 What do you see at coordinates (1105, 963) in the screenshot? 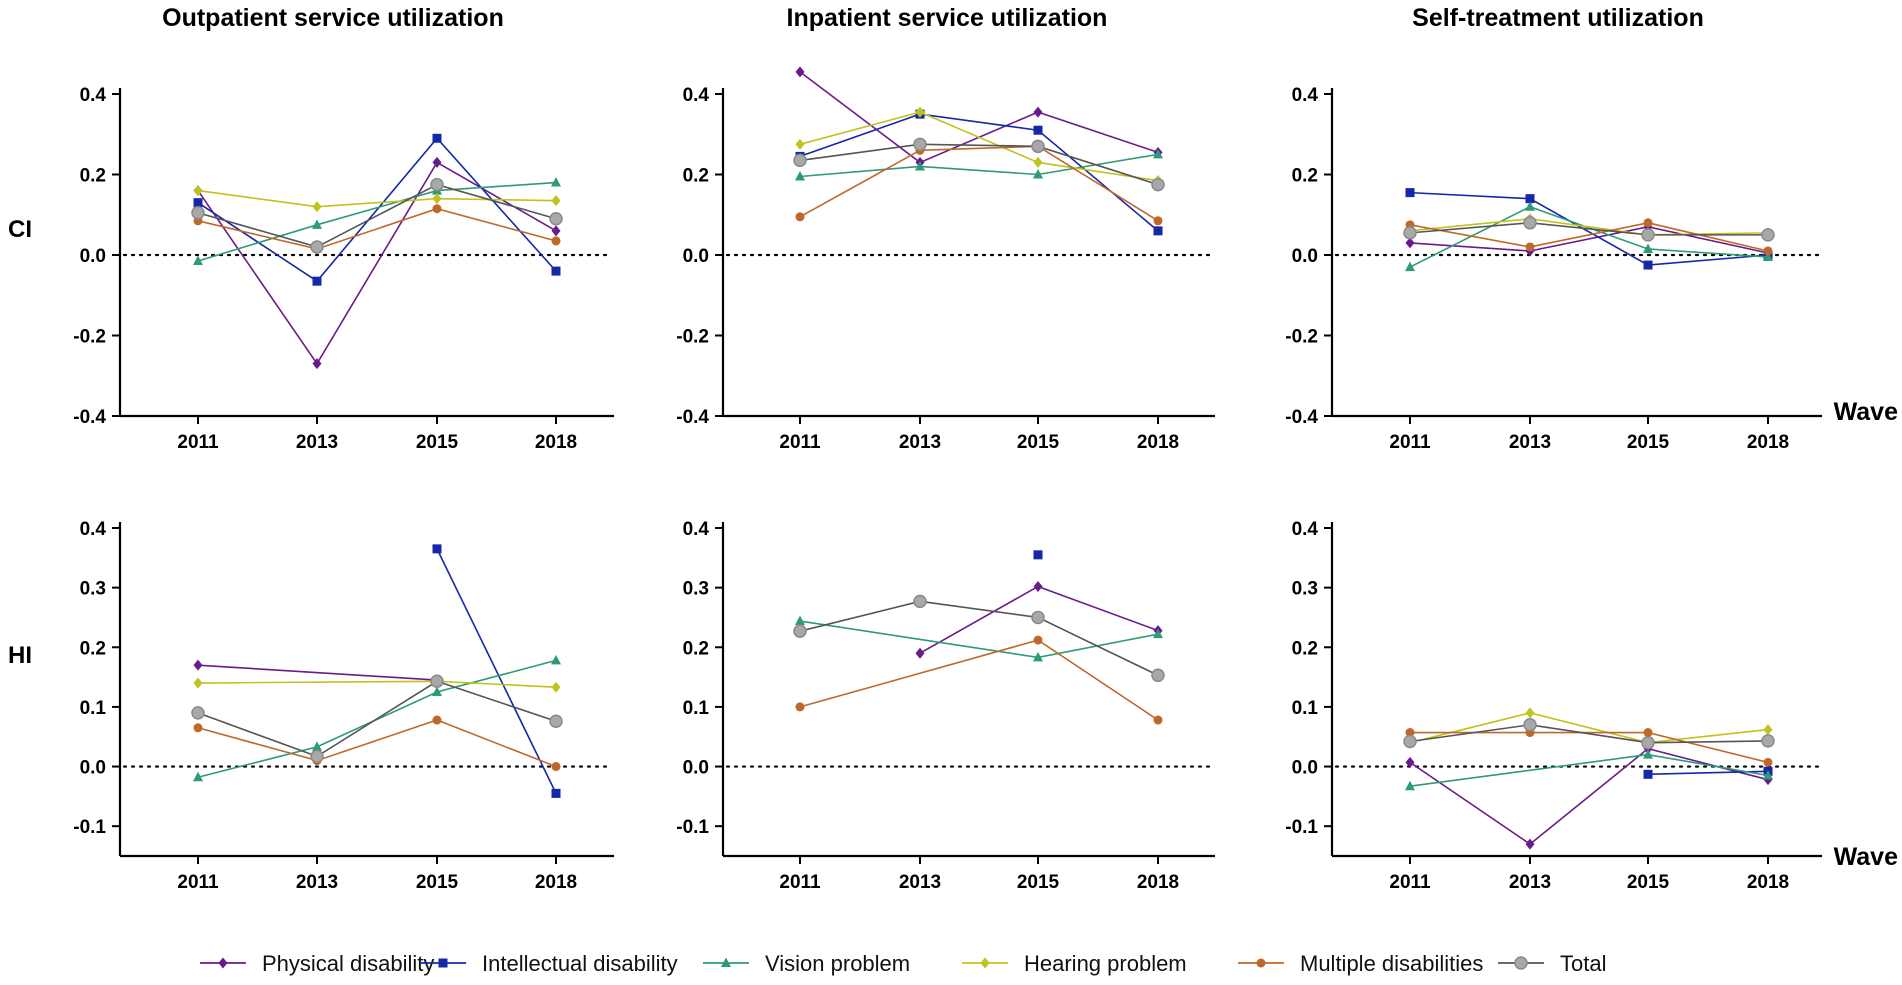
I see `legend-label: Hearing problem` at bounding box center [1105, 963].